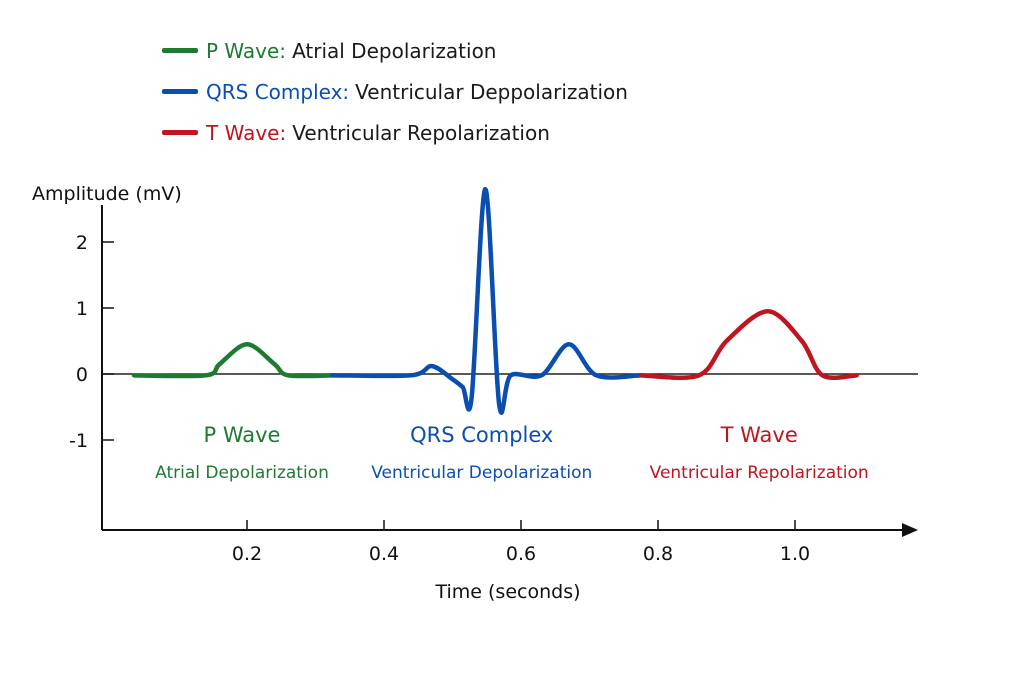 Image resolution: width=1024 pixels, height=683 pixels. I want to click on y-tick-label: 2, so click(82, 243).